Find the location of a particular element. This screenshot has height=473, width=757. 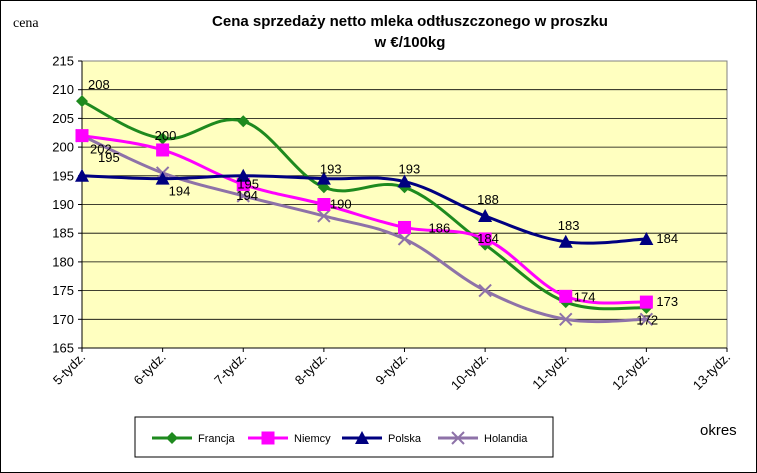

y-tick-label: 200 is located at coordinates (63, 147).